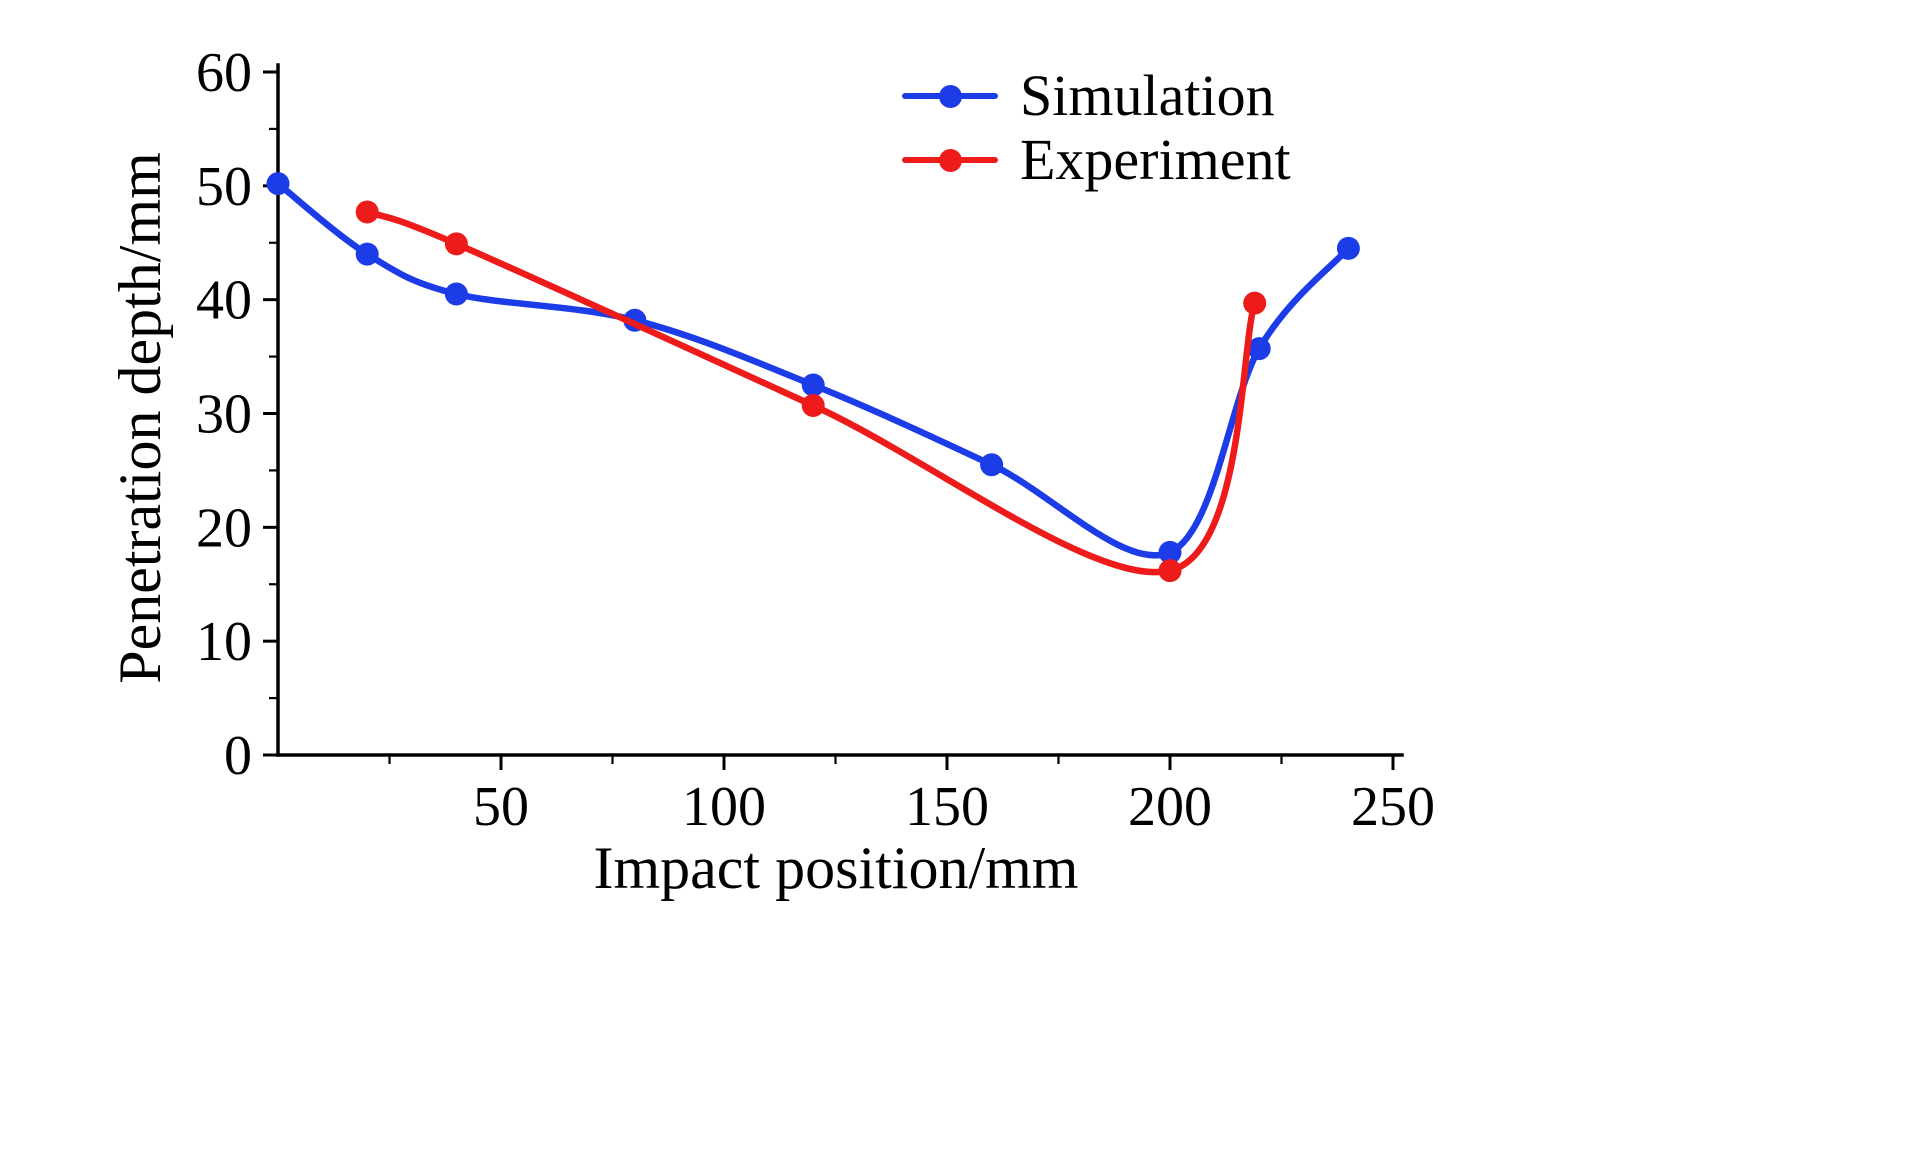 The image size is (1923, 1169). Describe the element at coordinates (501, 807) in the screenshot. I see `x-tick-label: 50` at that location.